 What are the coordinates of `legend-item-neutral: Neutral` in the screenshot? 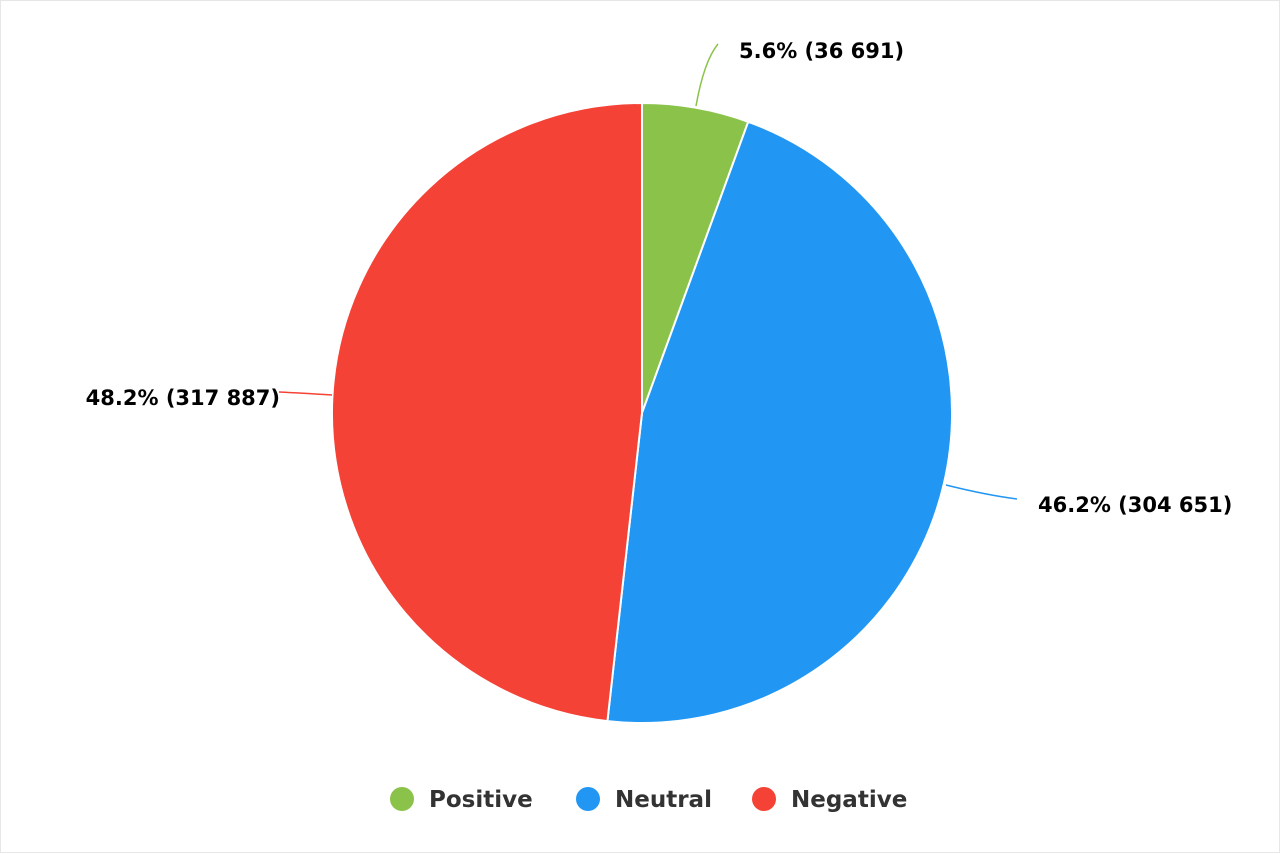 It's located at (644, 800).